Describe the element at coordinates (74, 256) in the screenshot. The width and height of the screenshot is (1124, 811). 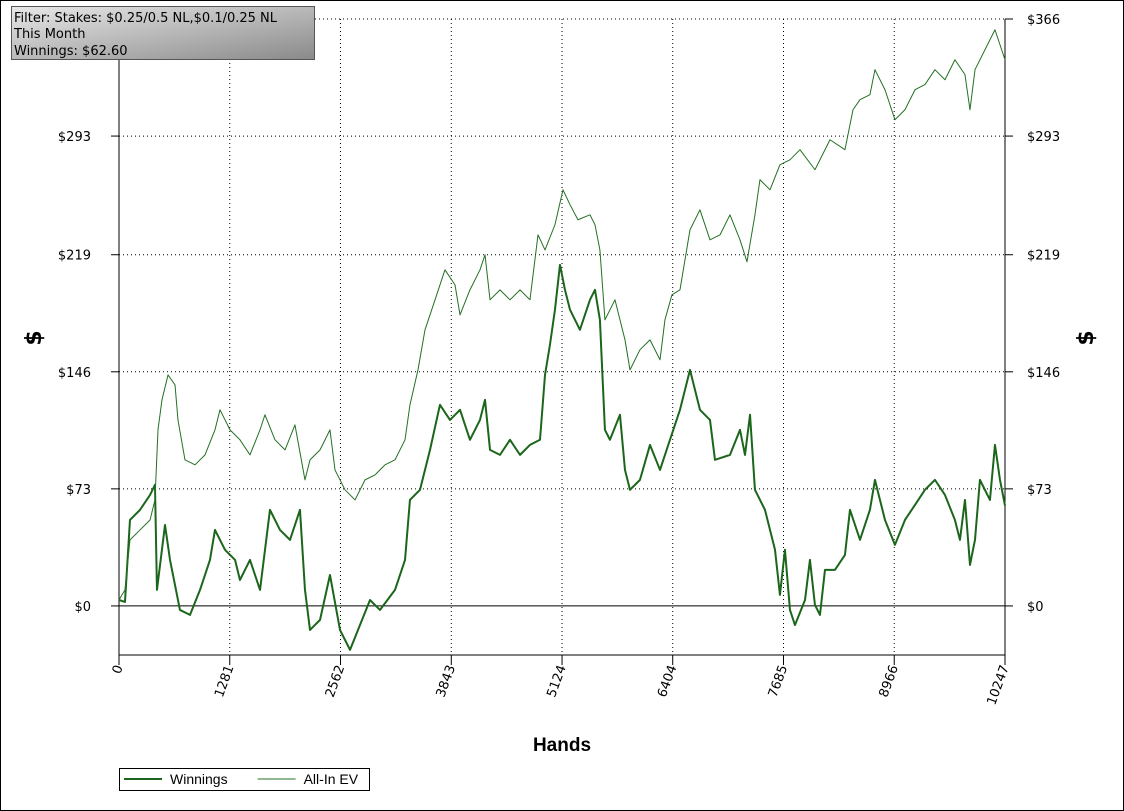
I see `y-tick-label: $219` at that location.